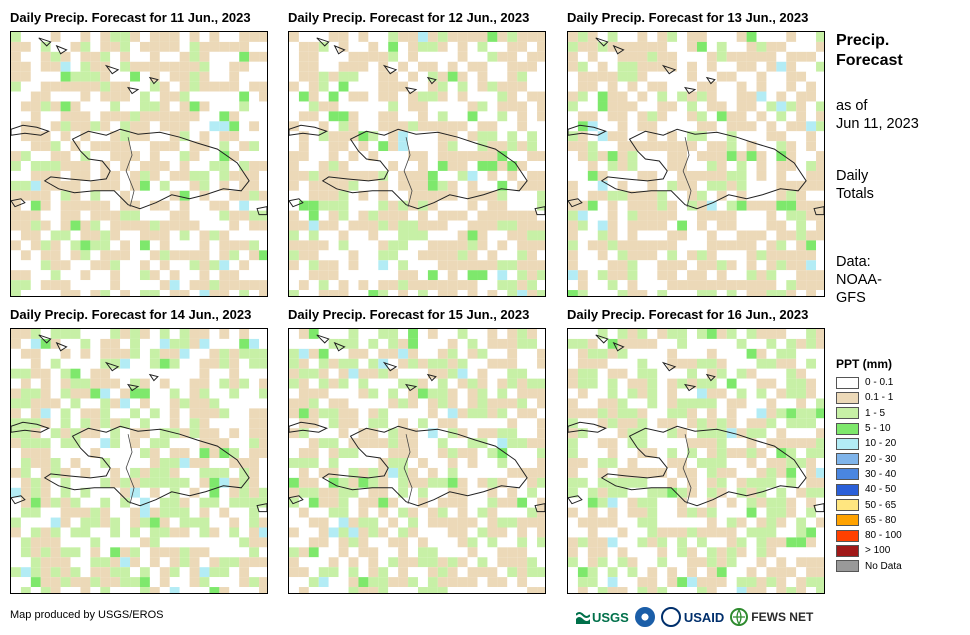  What do you see at coordinates (408, 469) in the screenshot?
I see `haiti-dr-border` at bounding box center [408, 469].